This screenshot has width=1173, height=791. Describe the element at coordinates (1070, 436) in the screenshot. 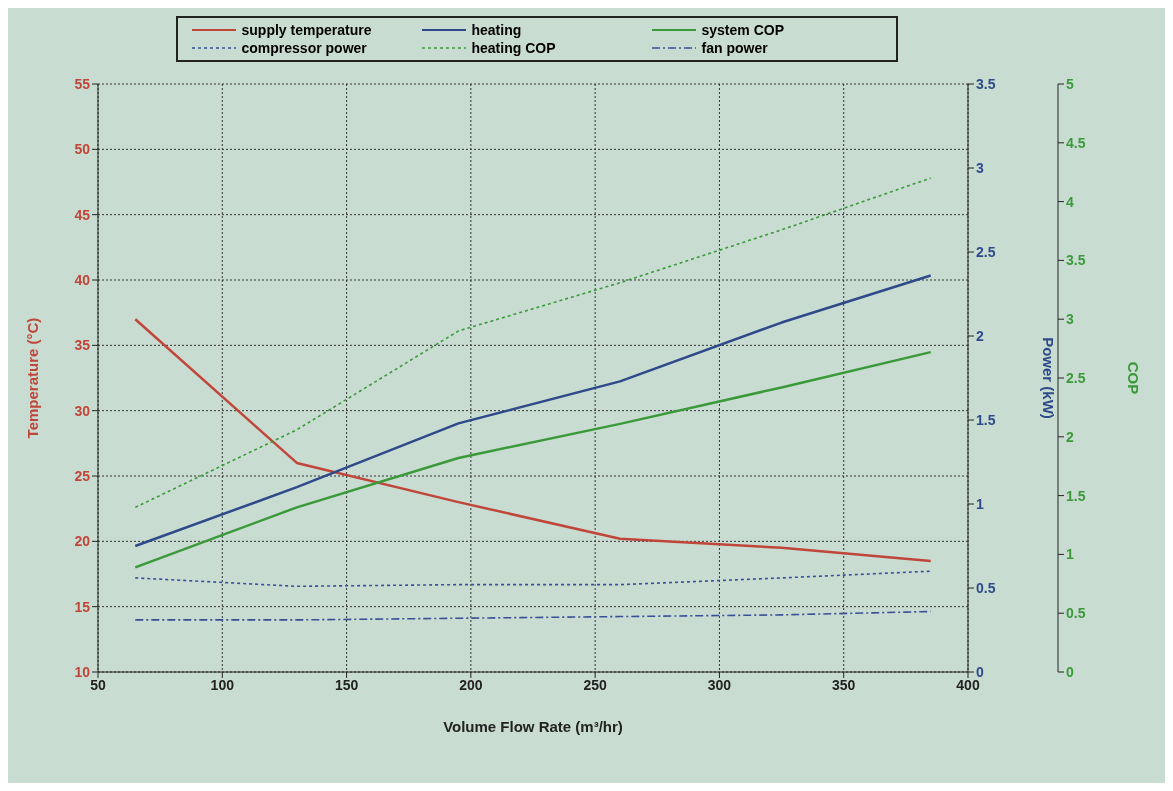

I see `y3-tick-label: 2` at that location.